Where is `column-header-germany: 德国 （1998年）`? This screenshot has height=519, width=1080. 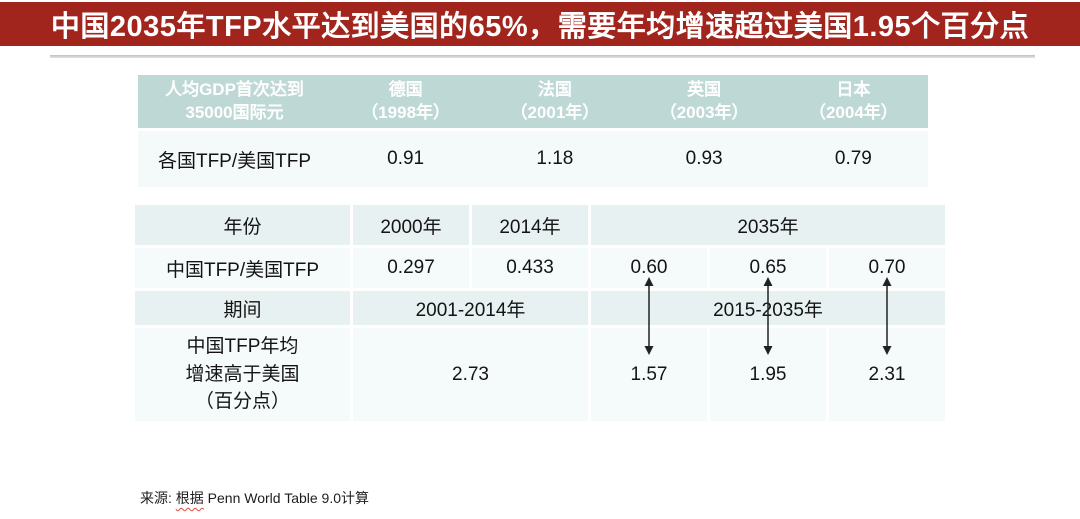 column-header-germany: 德国 （1998年） is located at coordinates (406, 101).